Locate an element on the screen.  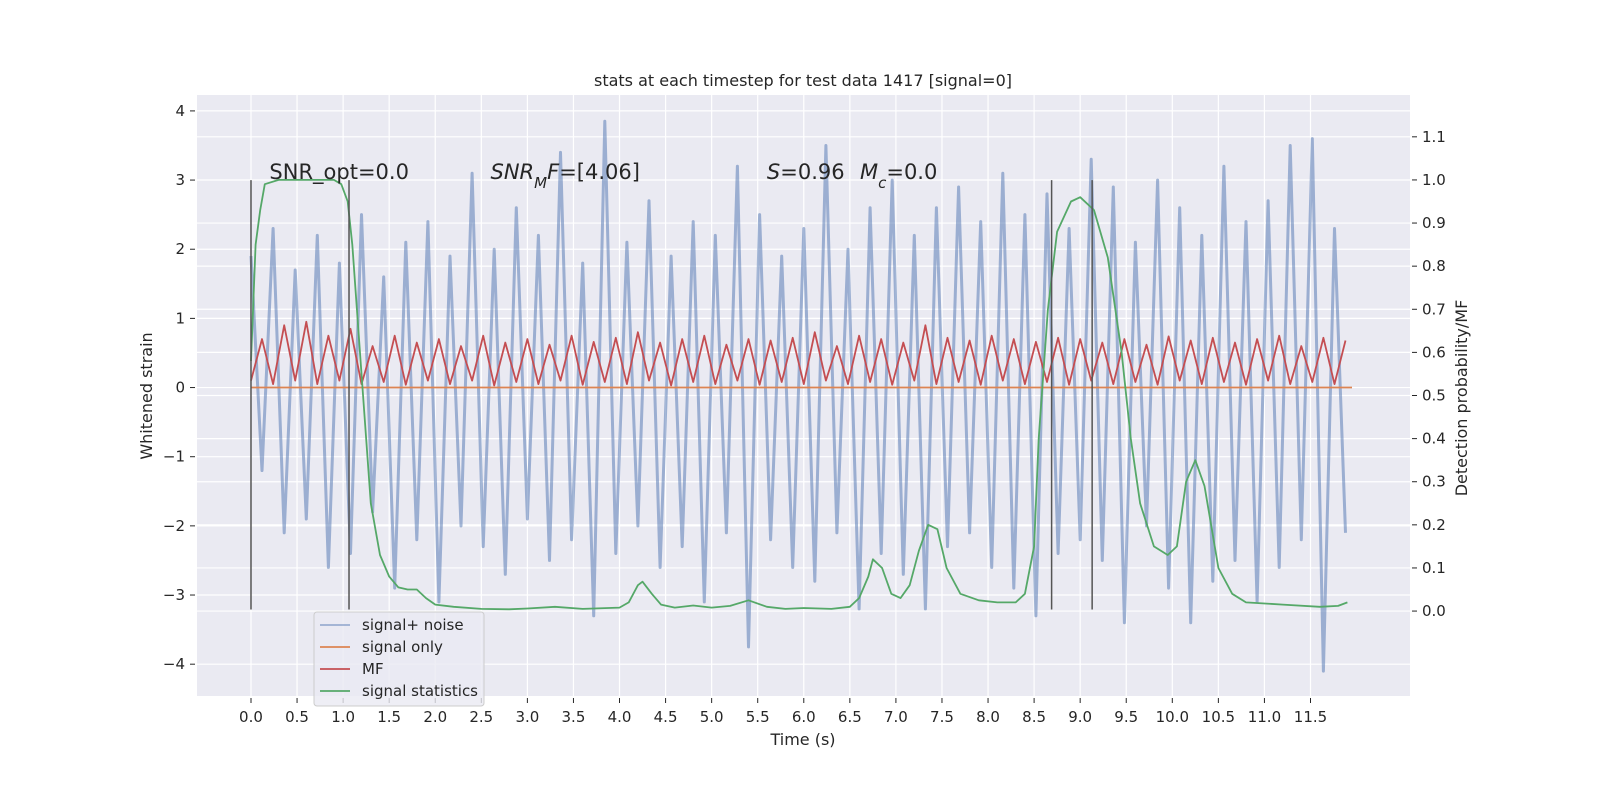
x-tick-label: 7.5 is located at coordinates (942, 717).